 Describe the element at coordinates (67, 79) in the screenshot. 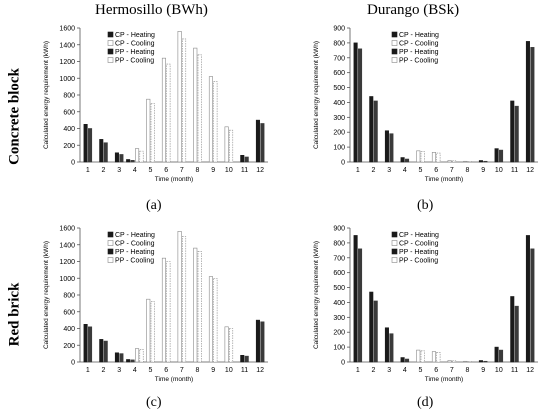

I see `y-tick-label: 1000` at that location.